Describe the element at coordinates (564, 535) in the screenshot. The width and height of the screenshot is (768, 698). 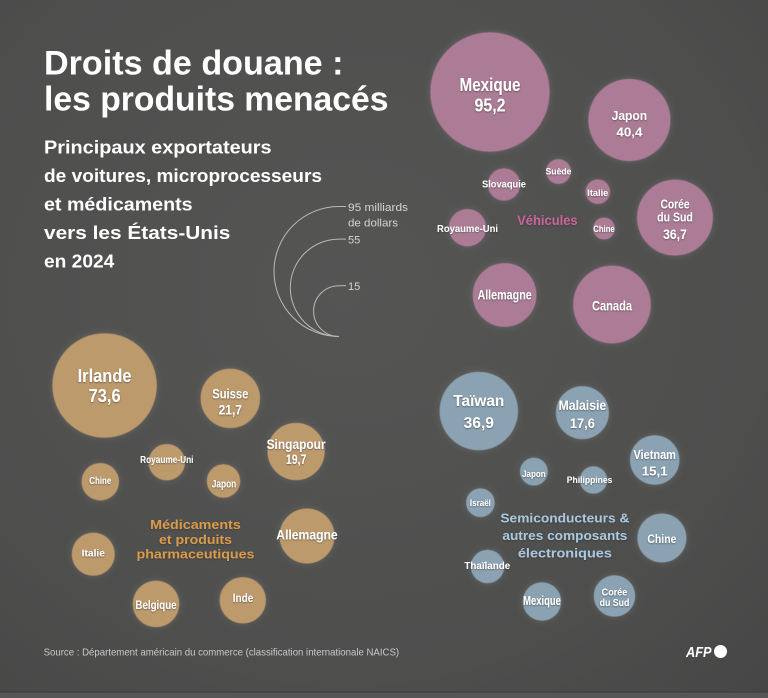
I see `svg-text: autres composants` at that location.